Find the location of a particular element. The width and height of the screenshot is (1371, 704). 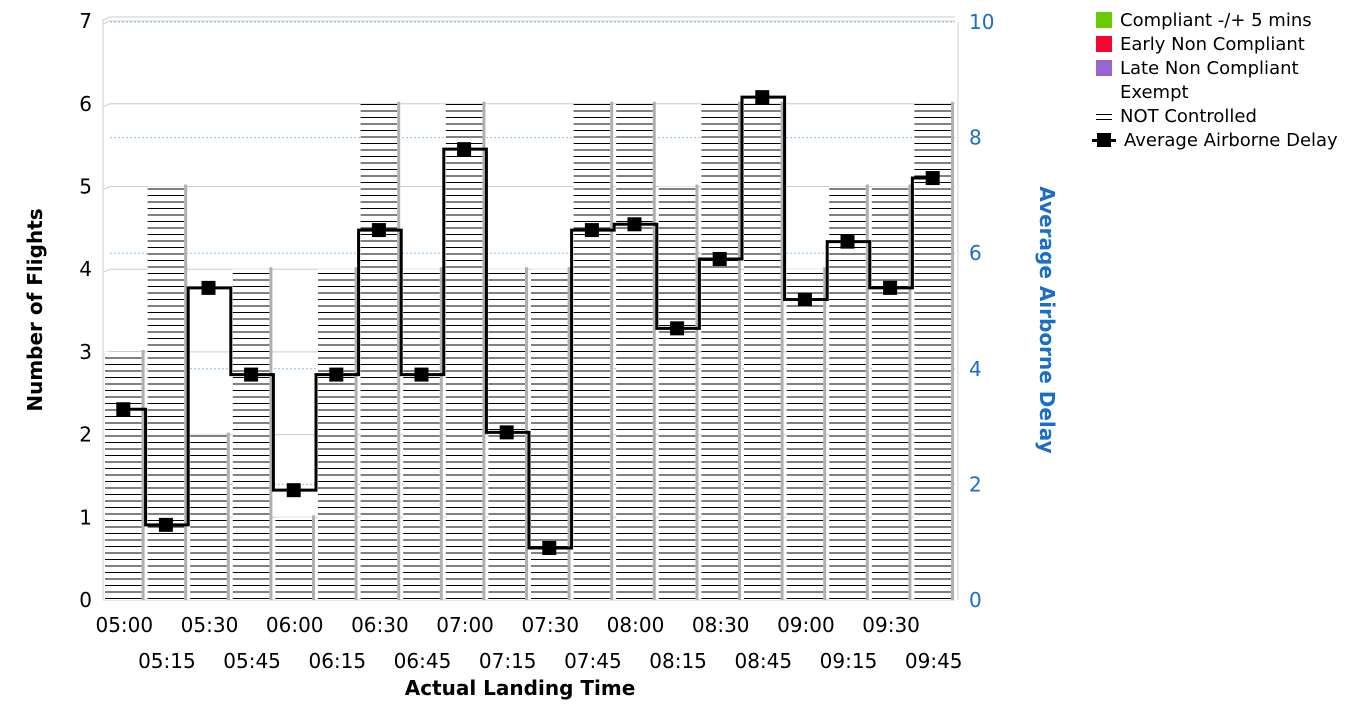

x-tick-label: 08:30 is located at coordinates (721, 625).